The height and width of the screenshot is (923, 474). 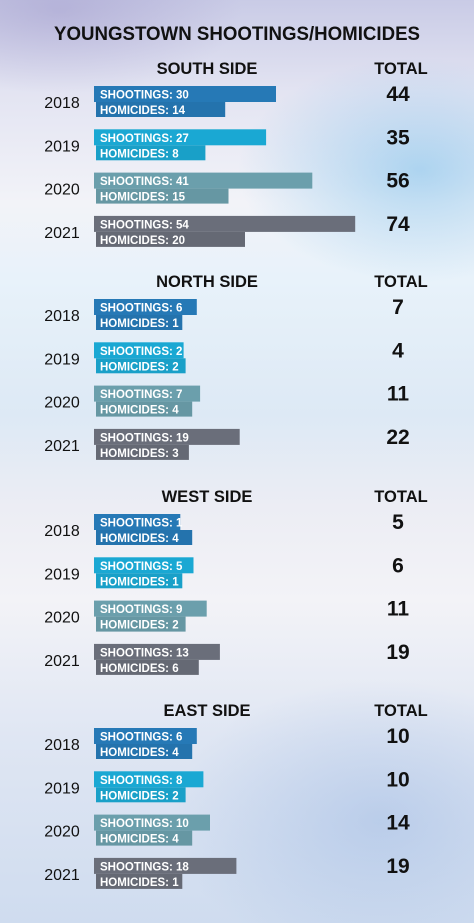 I want to click on data-row: 2020 SHOOTINGS: 9 HOMICIDES: 2 11, so click(x=226, y=615).